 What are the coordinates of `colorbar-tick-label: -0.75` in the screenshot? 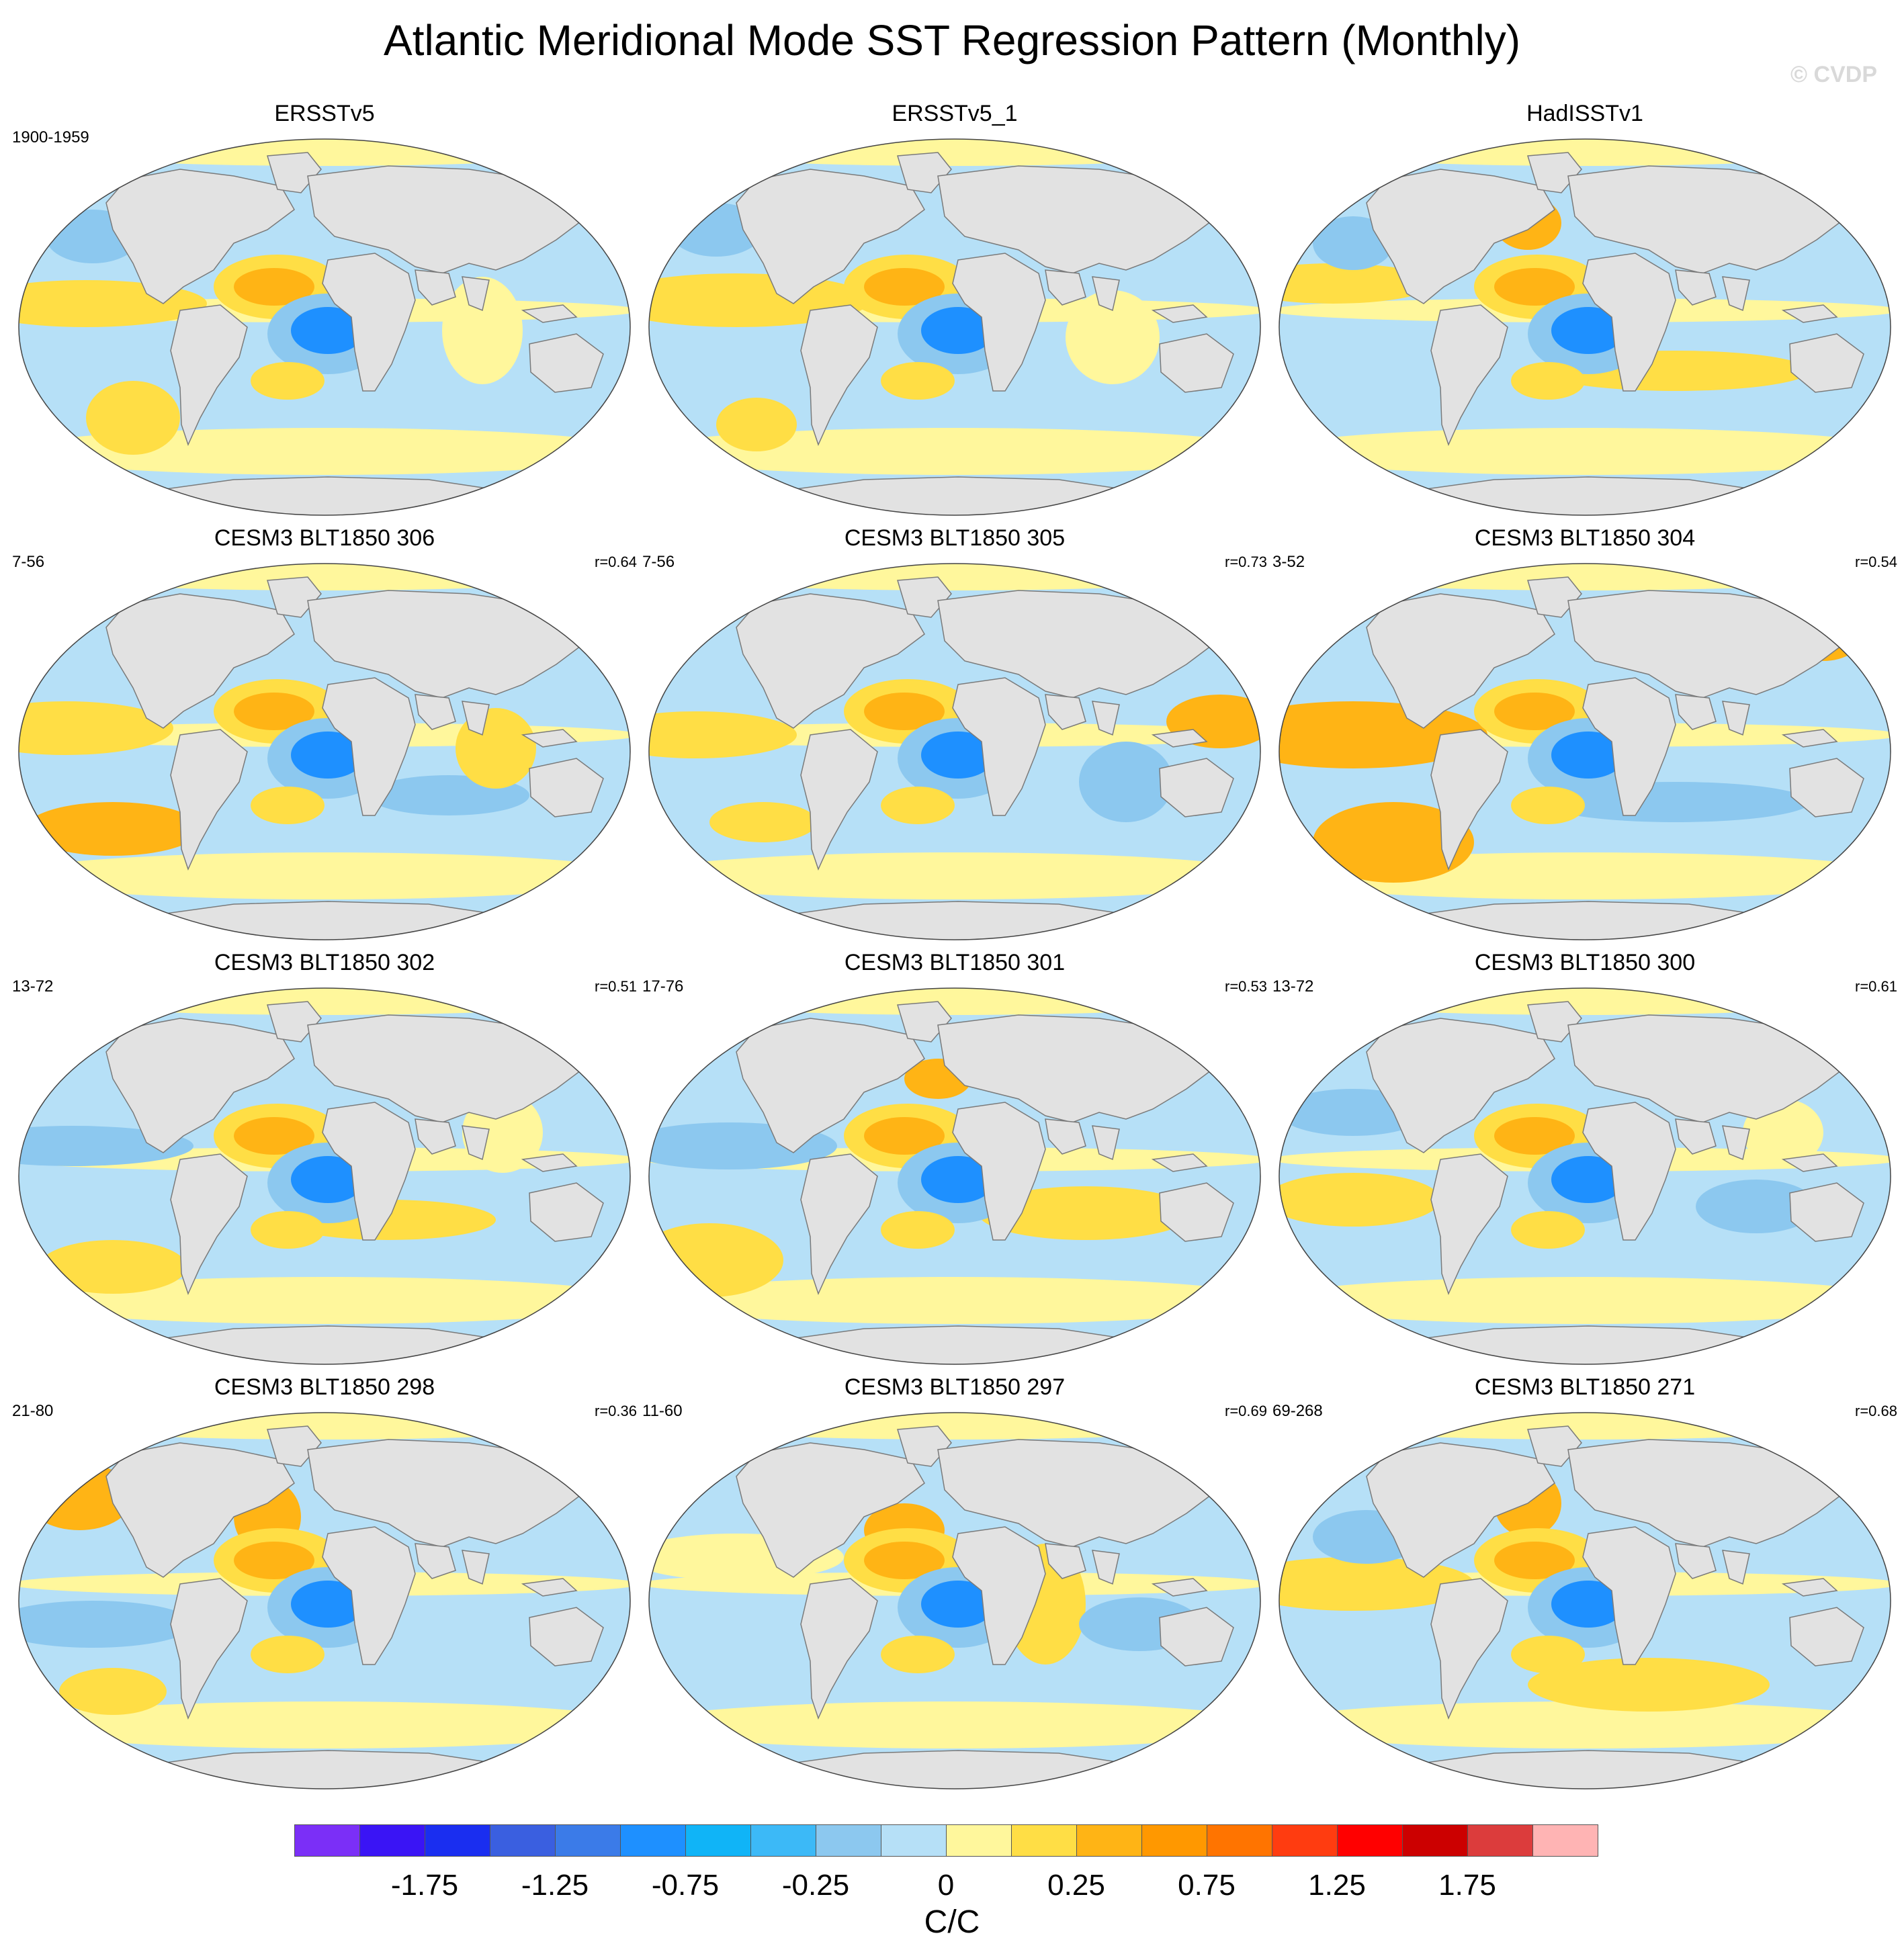 It's located at (686, 1885).